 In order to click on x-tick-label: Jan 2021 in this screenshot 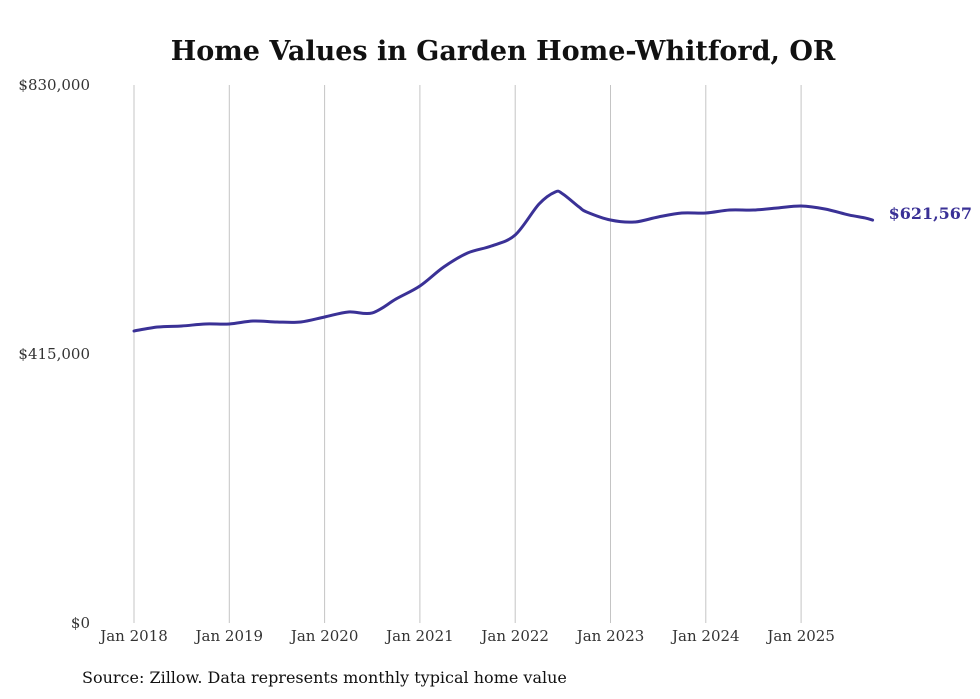, I will do `click(419, 636)`.